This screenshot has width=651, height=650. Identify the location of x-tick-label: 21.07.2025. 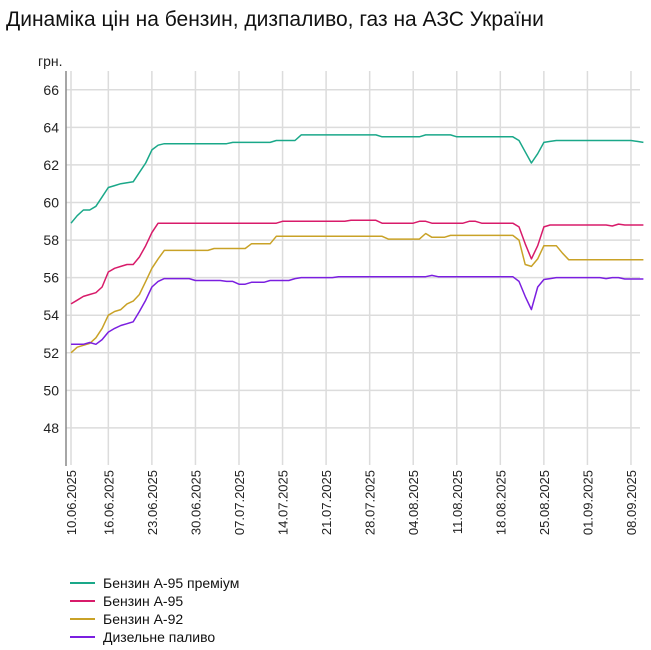
(326, 502).